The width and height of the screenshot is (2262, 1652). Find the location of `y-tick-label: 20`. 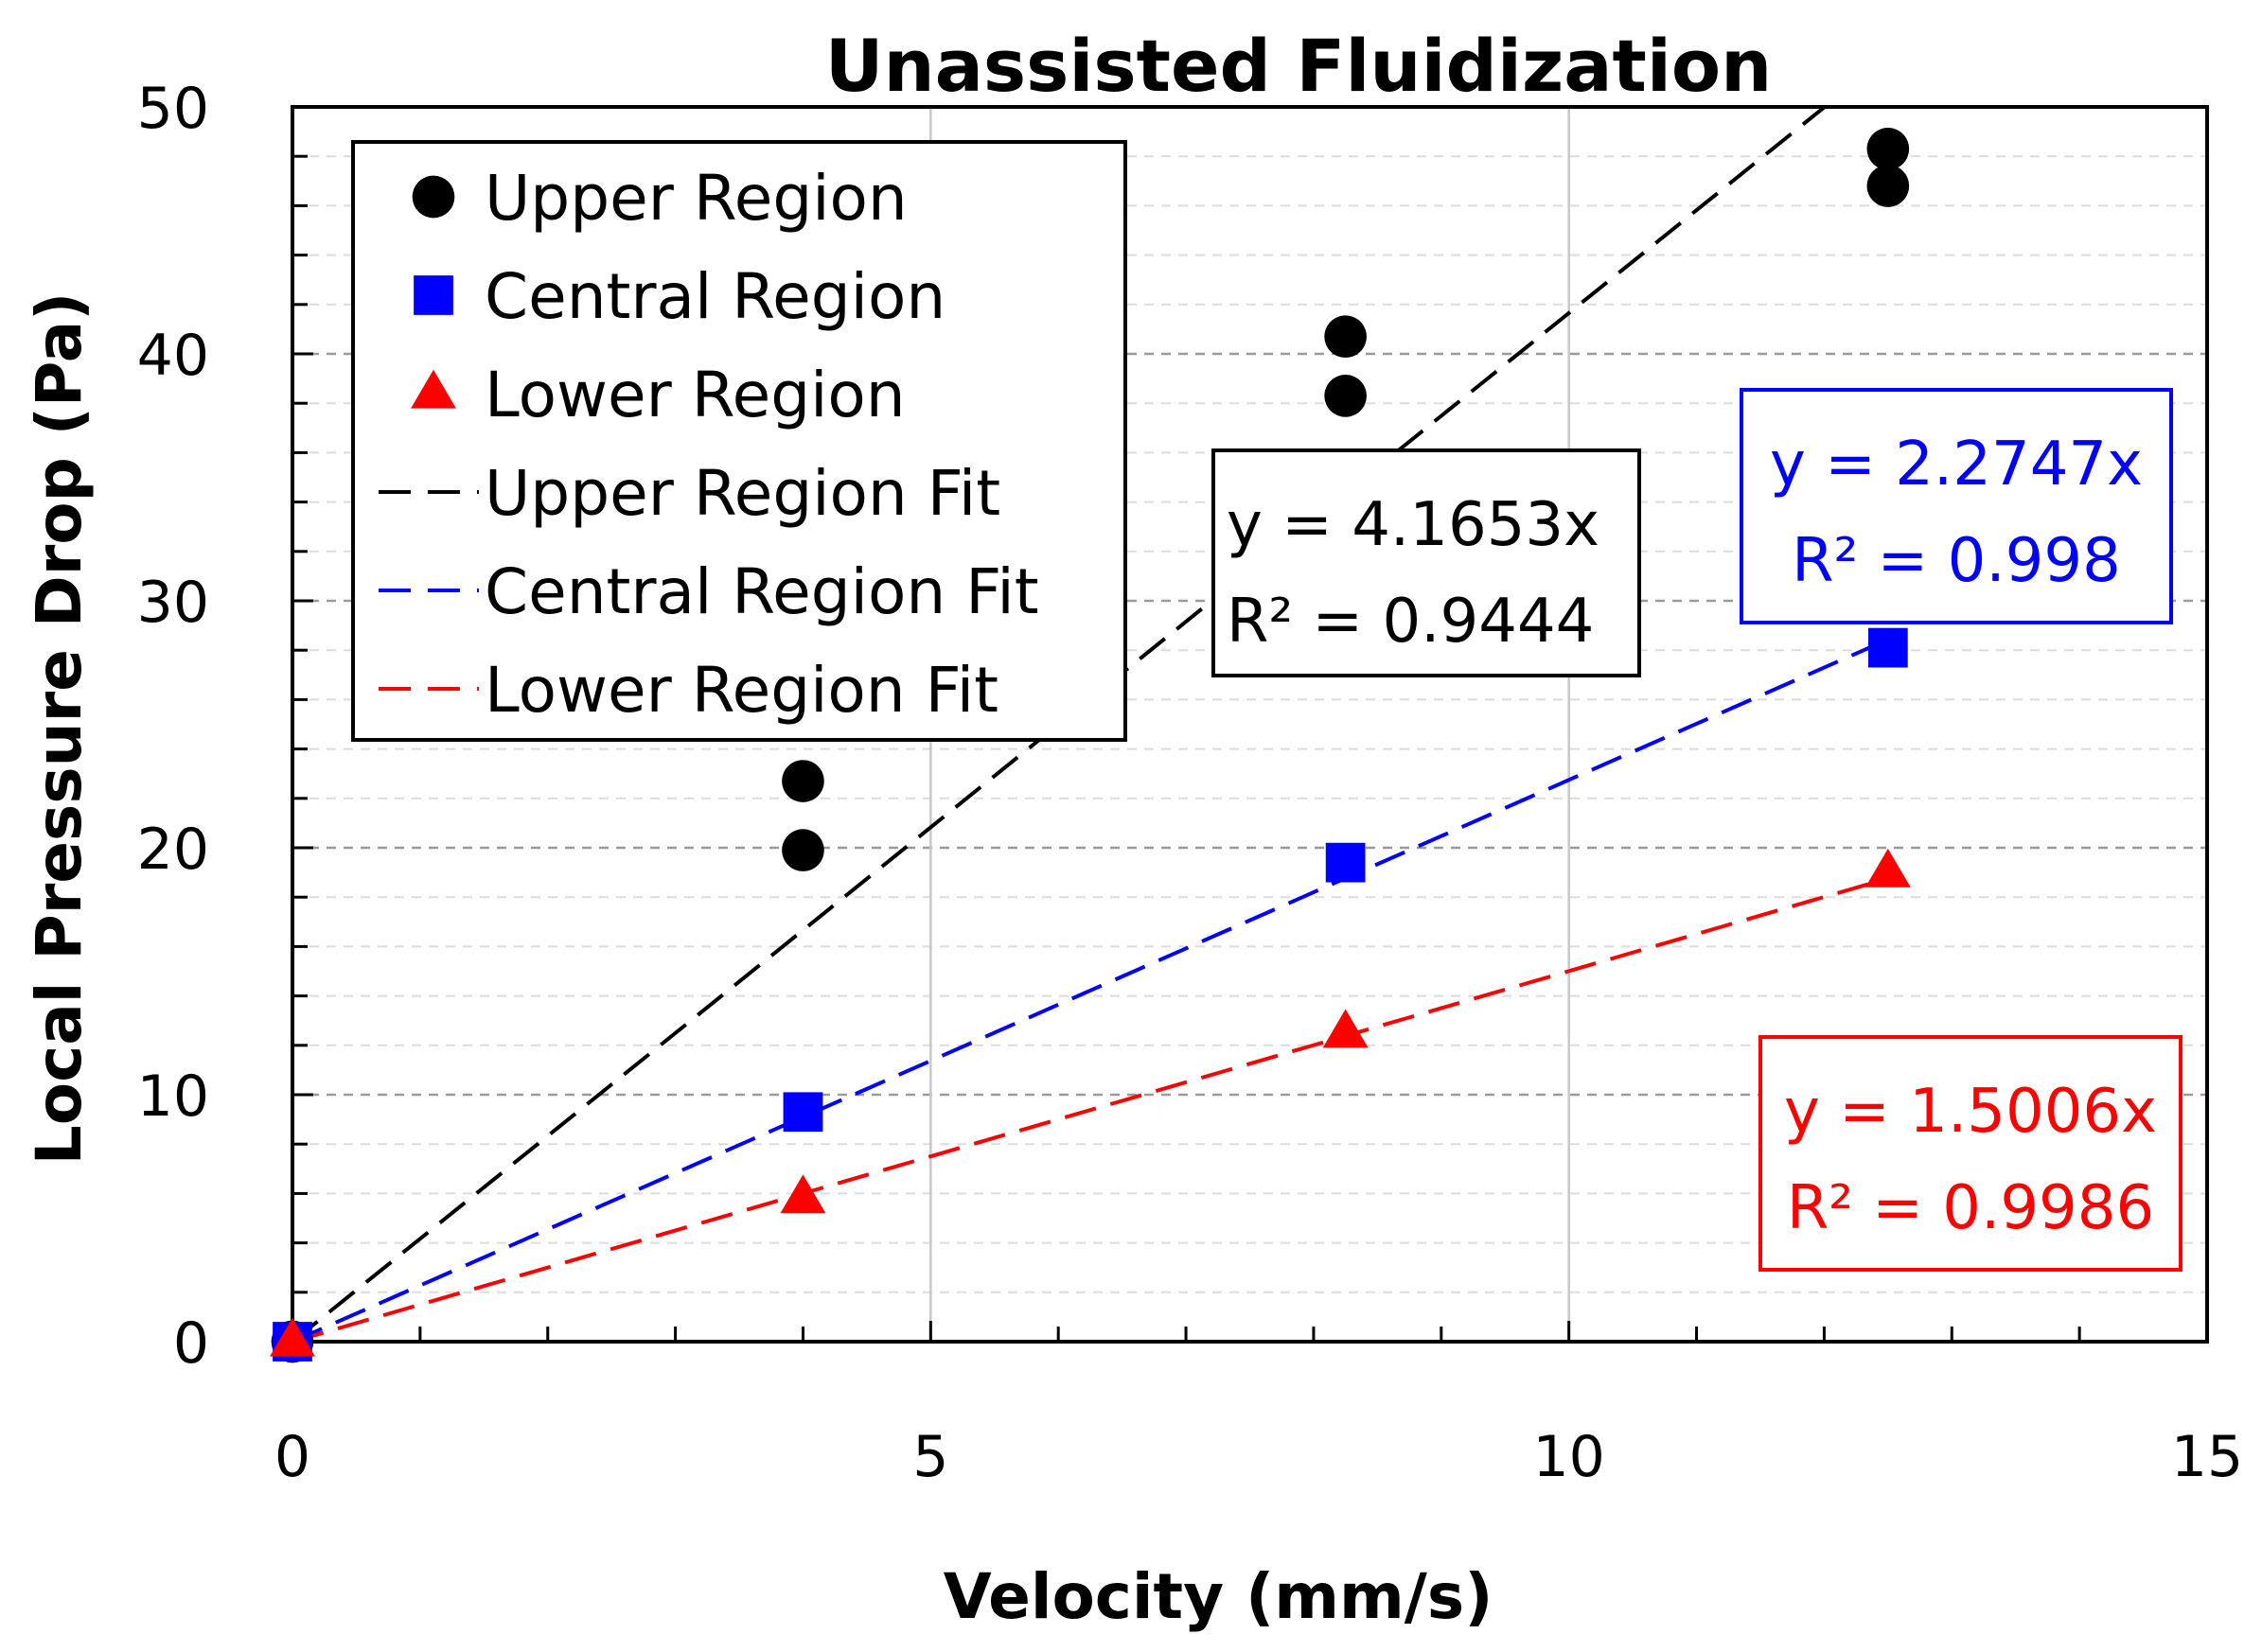

y-tick-label: 20 is located at coordinates (173, 850).